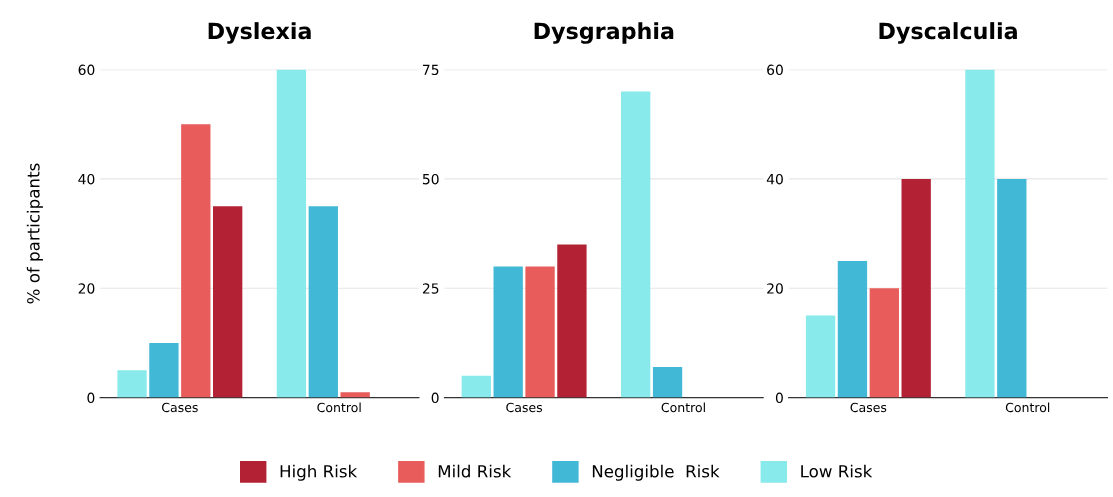 Image resolution: width=1113 pixels, height=497 pixels. Describe the element at coordinates (430, 179) in the screenshot. I see `y-tick-label: 50` at that location.